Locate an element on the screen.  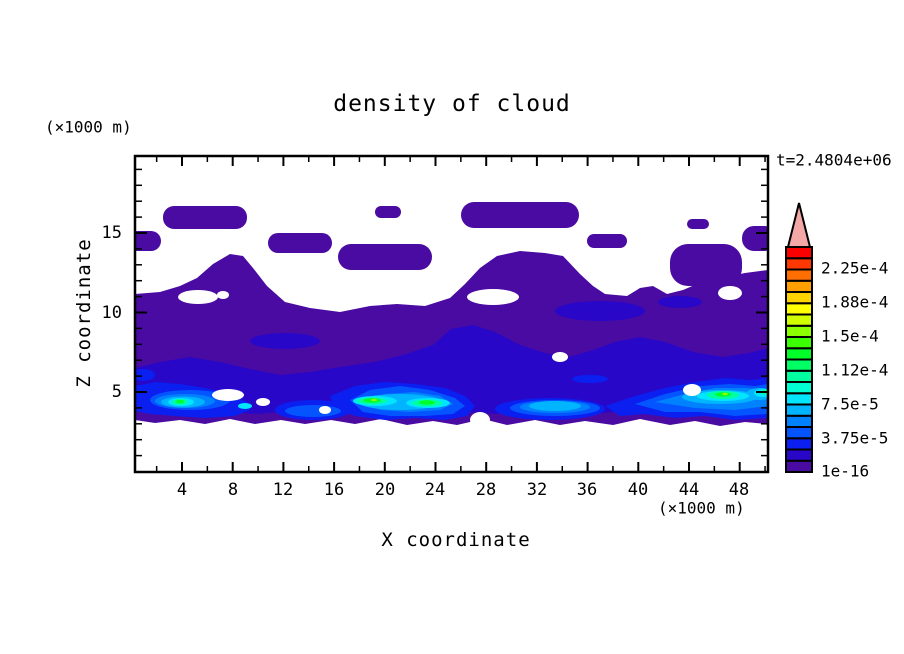
colorbar-label: 1.12e-4 is located at coordinates (855, 370).